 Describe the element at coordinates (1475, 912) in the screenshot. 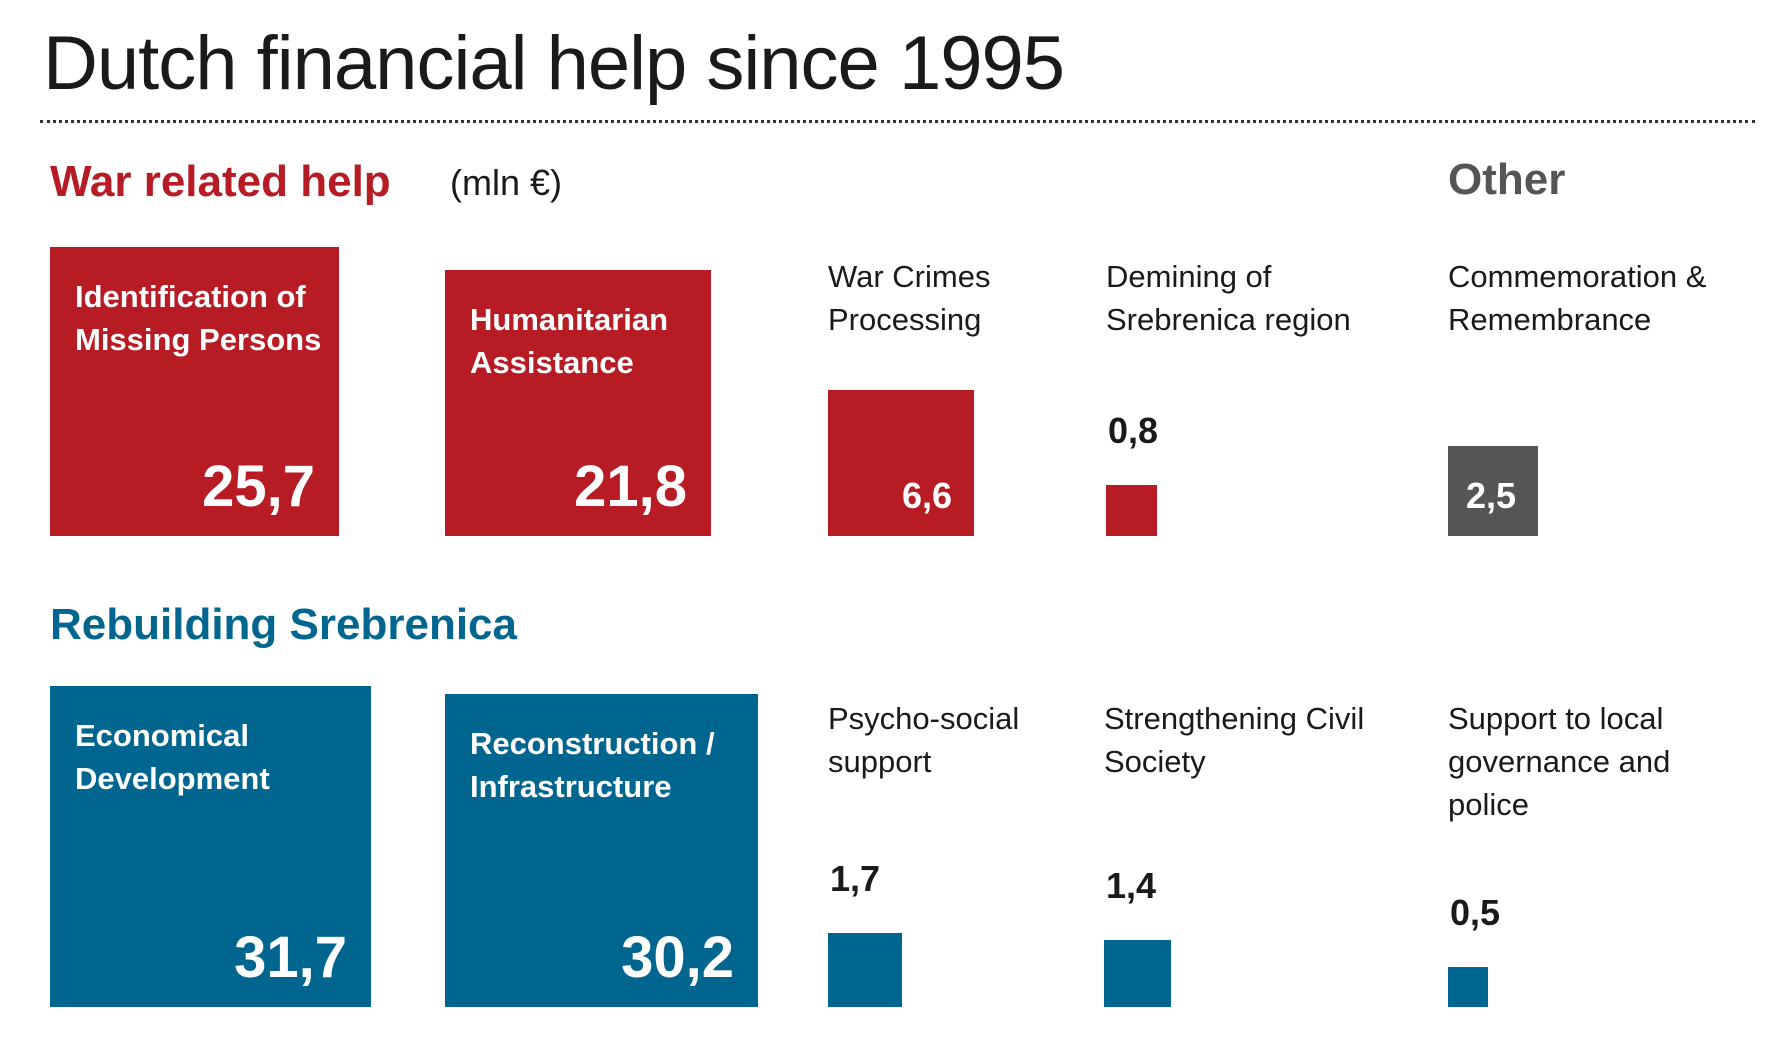

I see `item-value: 0,5` at that location.